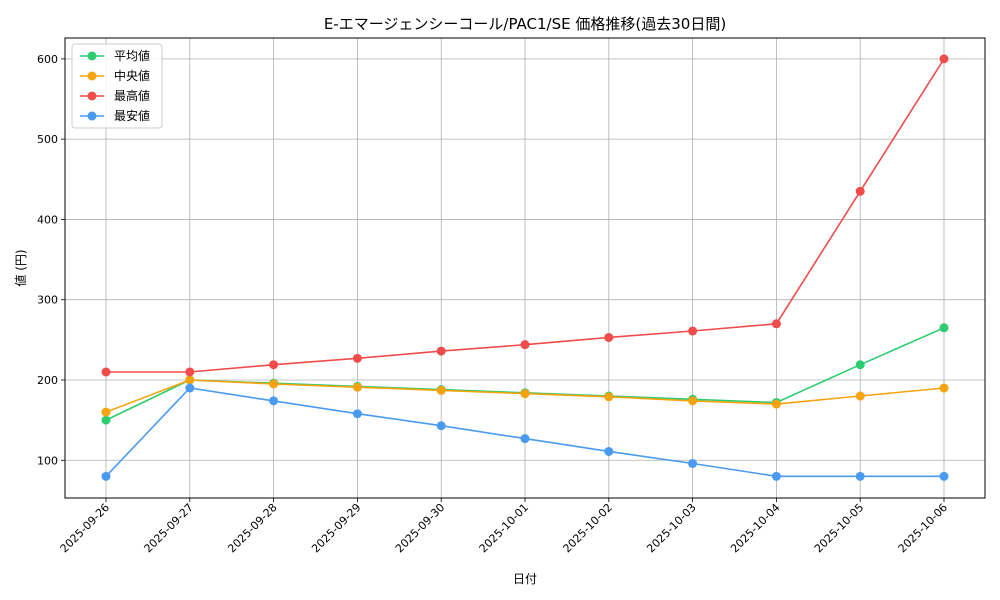  I want to click on x-tick-label: 2025-10-01, so click(504, 528).